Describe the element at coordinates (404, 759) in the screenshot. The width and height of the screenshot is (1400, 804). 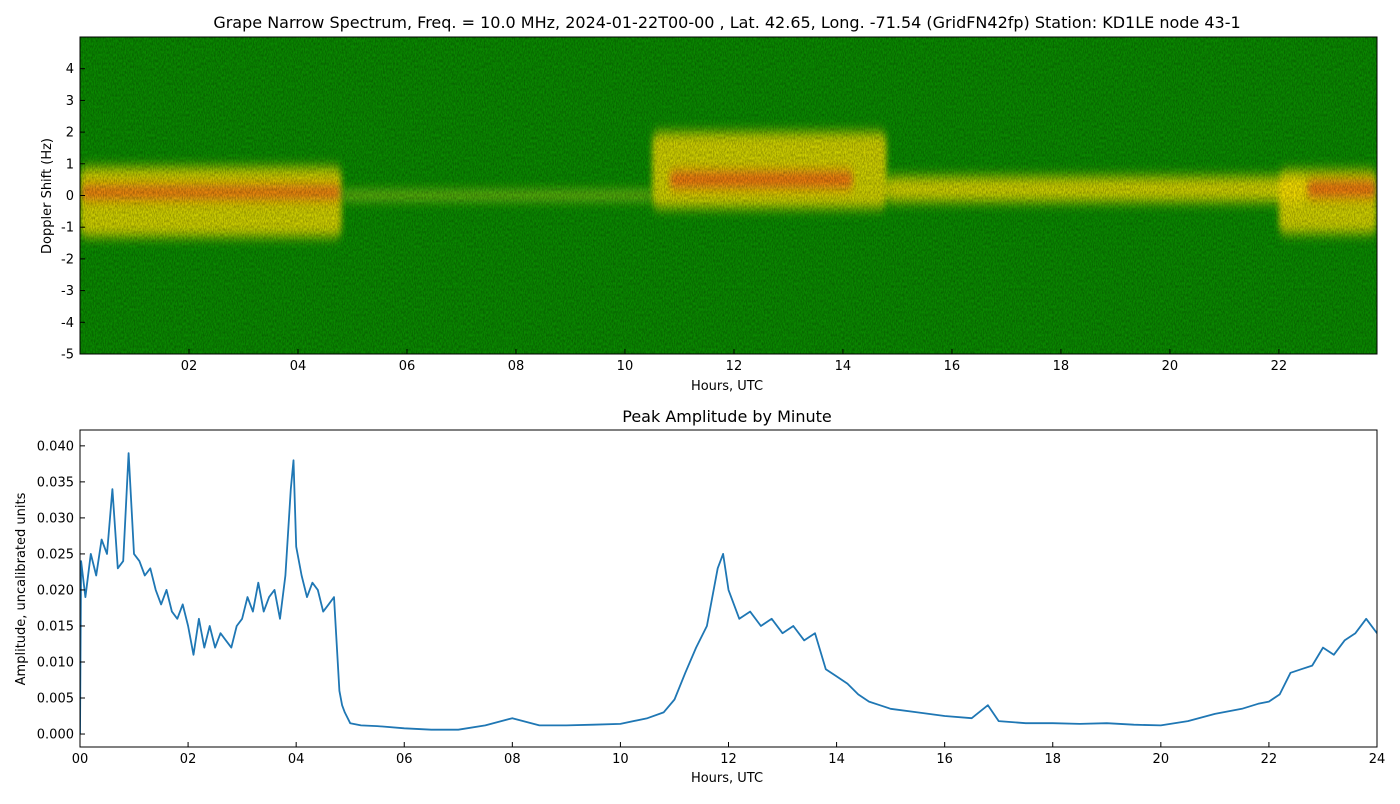
I see `amplitude-x-tick-label: 06` at that location.